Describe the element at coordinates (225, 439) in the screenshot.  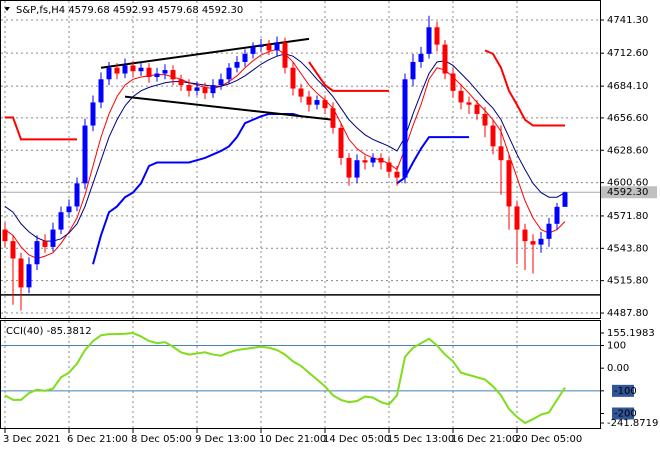
I see `x-tick-label: 9 Dec 13:00` at that location.